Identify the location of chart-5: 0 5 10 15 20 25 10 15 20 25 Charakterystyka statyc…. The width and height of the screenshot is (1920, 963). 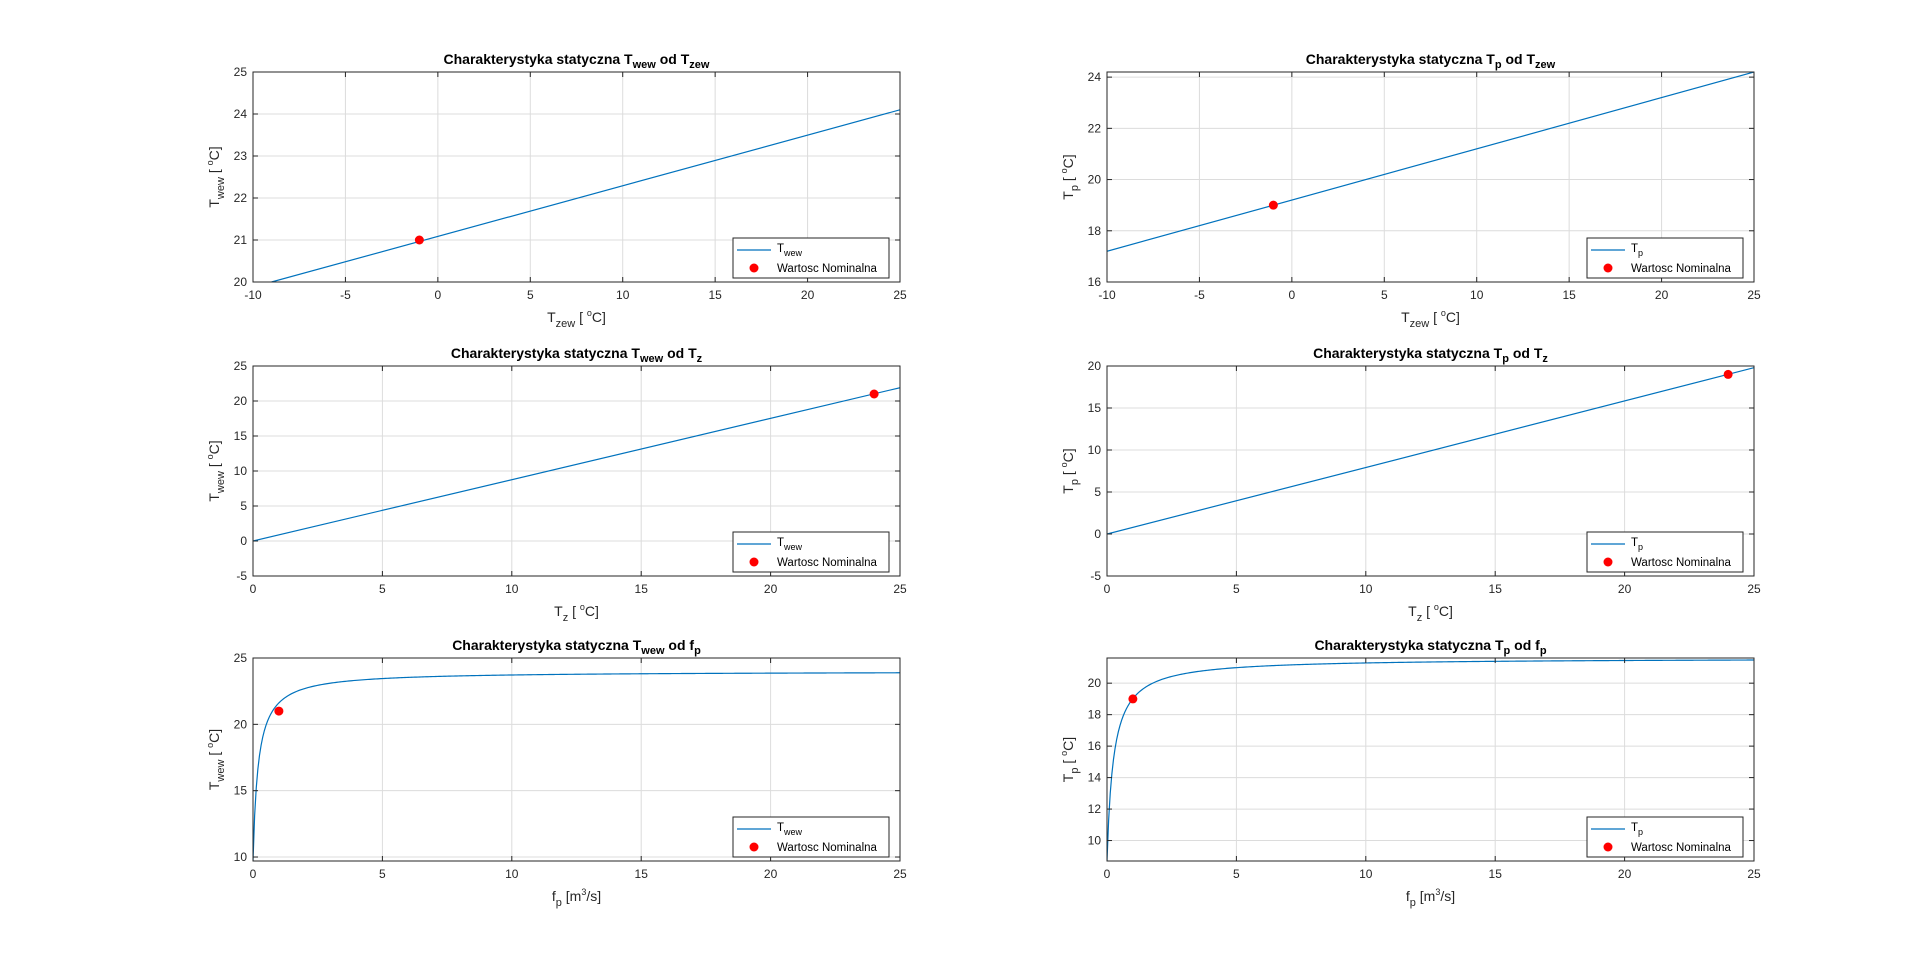
(556, 773).